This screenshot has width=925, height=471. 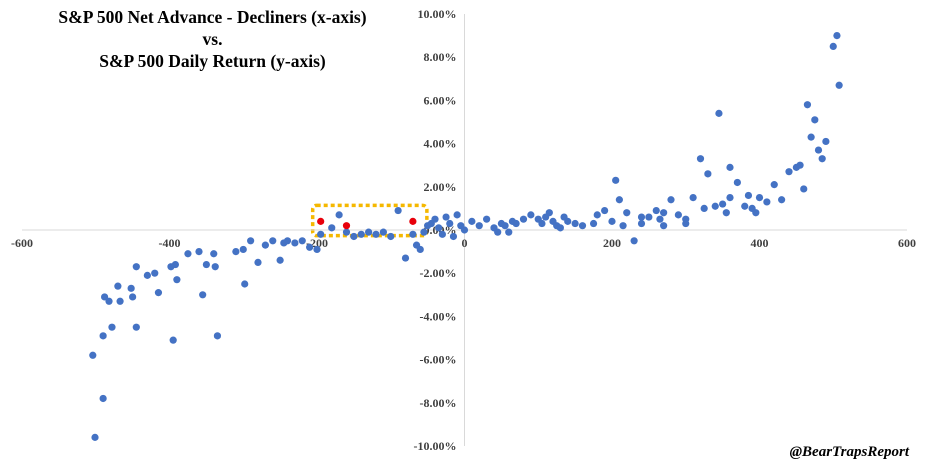 What do you see at coordinates (22, 243) in the screenshot?
I see `x-tick-label: -600` at bounding box center [22, 243].